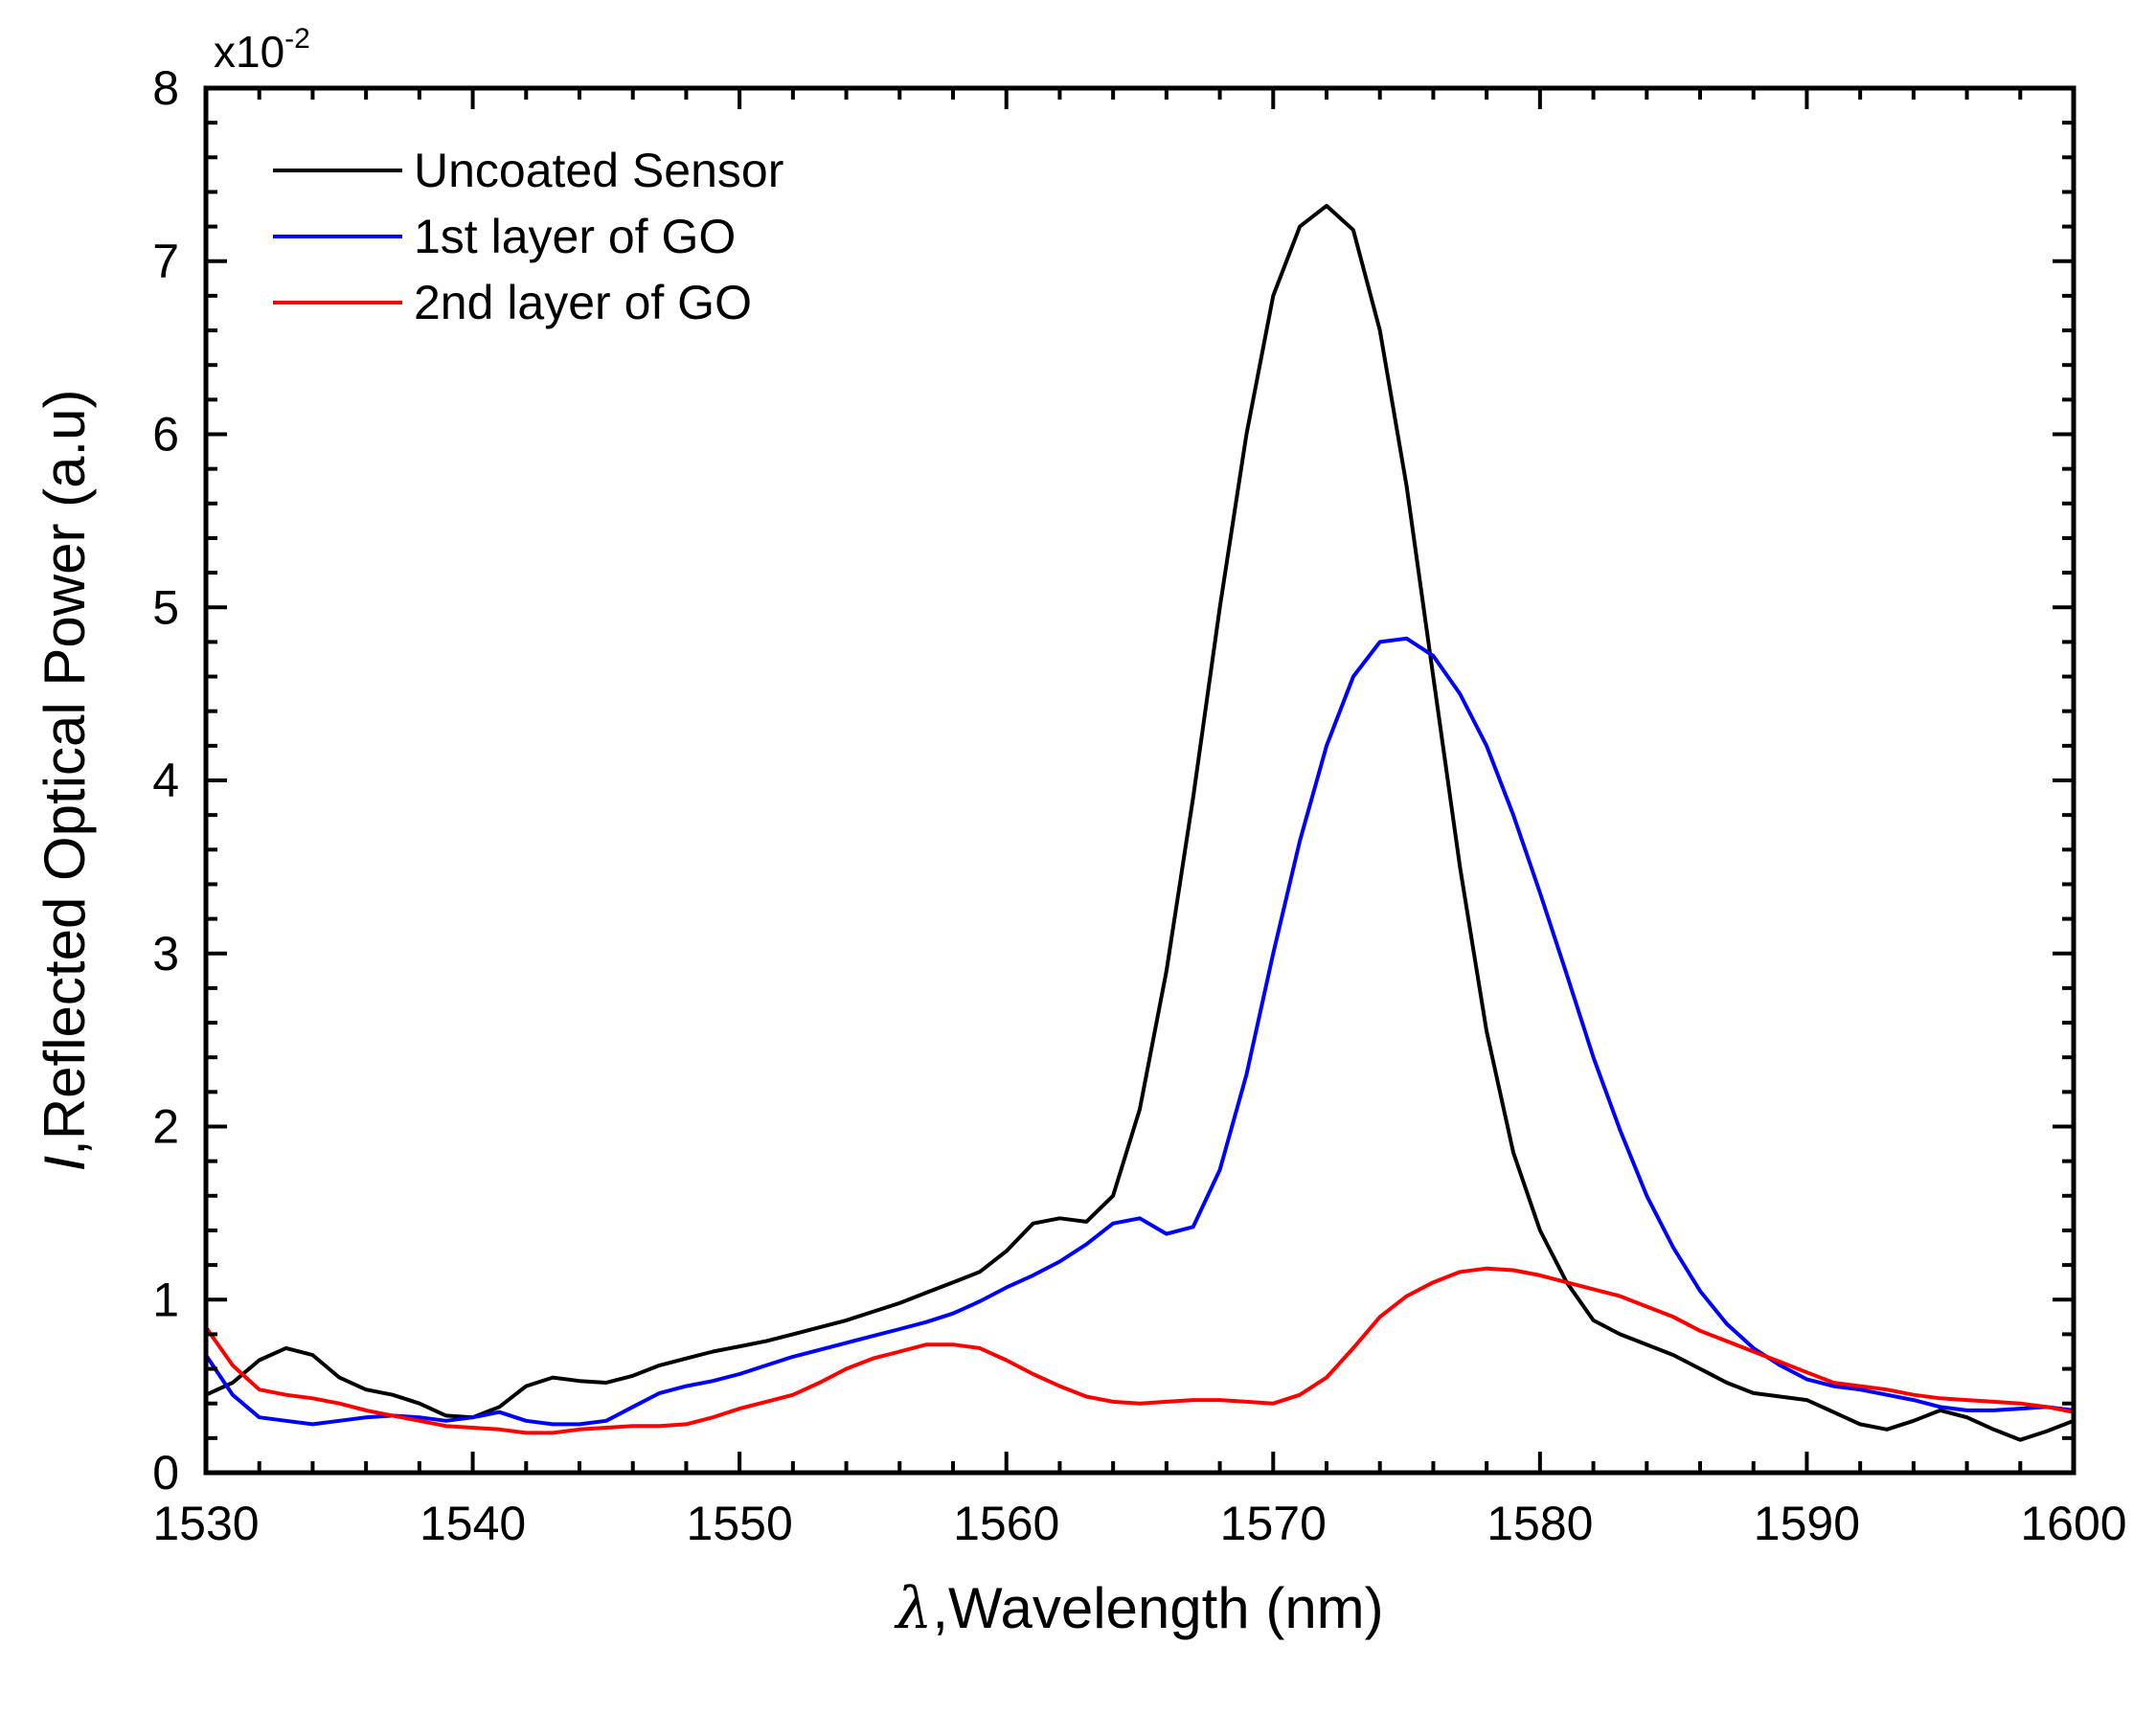 The width and height of the screenshot is (2156, 1714). I want to click on y-tick-label: 7, so click(165, 261).